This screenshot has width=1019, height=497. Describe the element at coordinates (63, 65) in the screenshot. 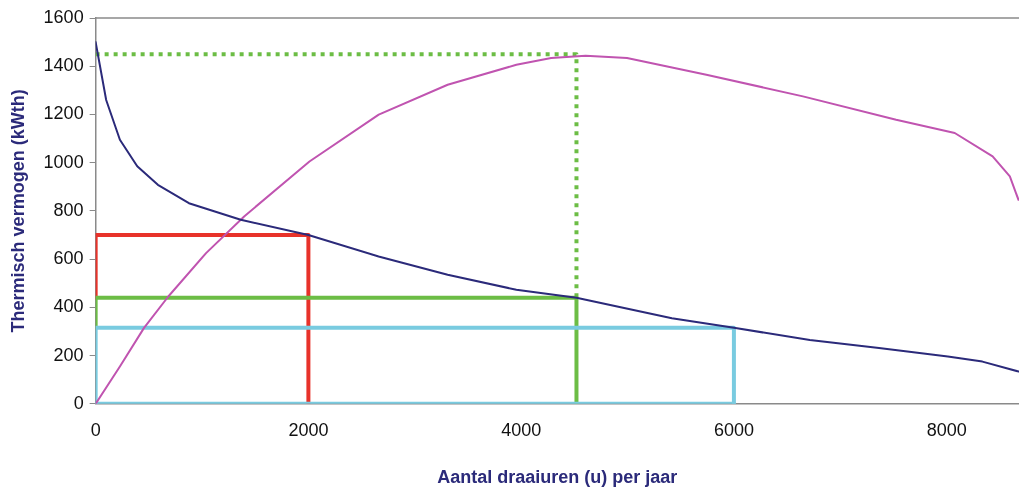

I see `y-tick-label: 1400` at that location.